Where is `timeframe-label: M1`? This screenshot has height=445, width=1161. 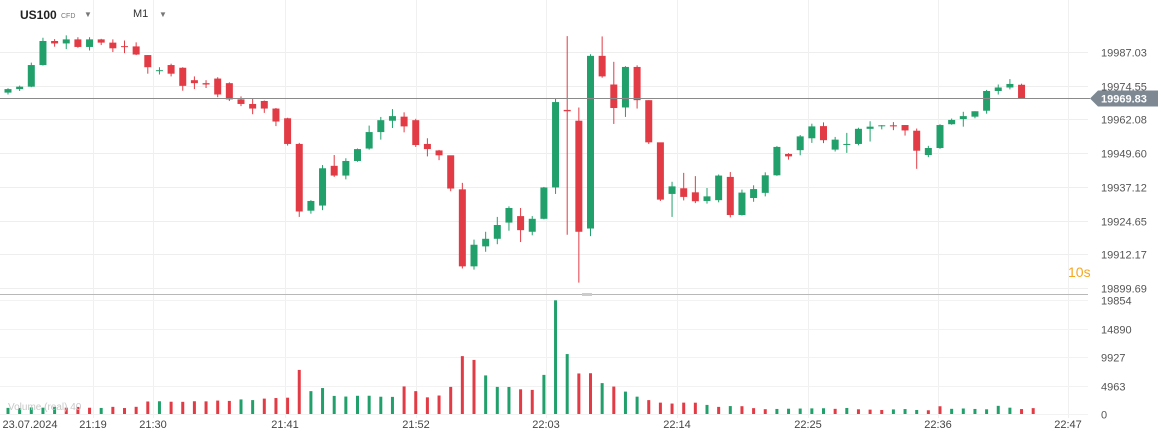 timeframe-label: M1 is located at coordinates (141, 14).